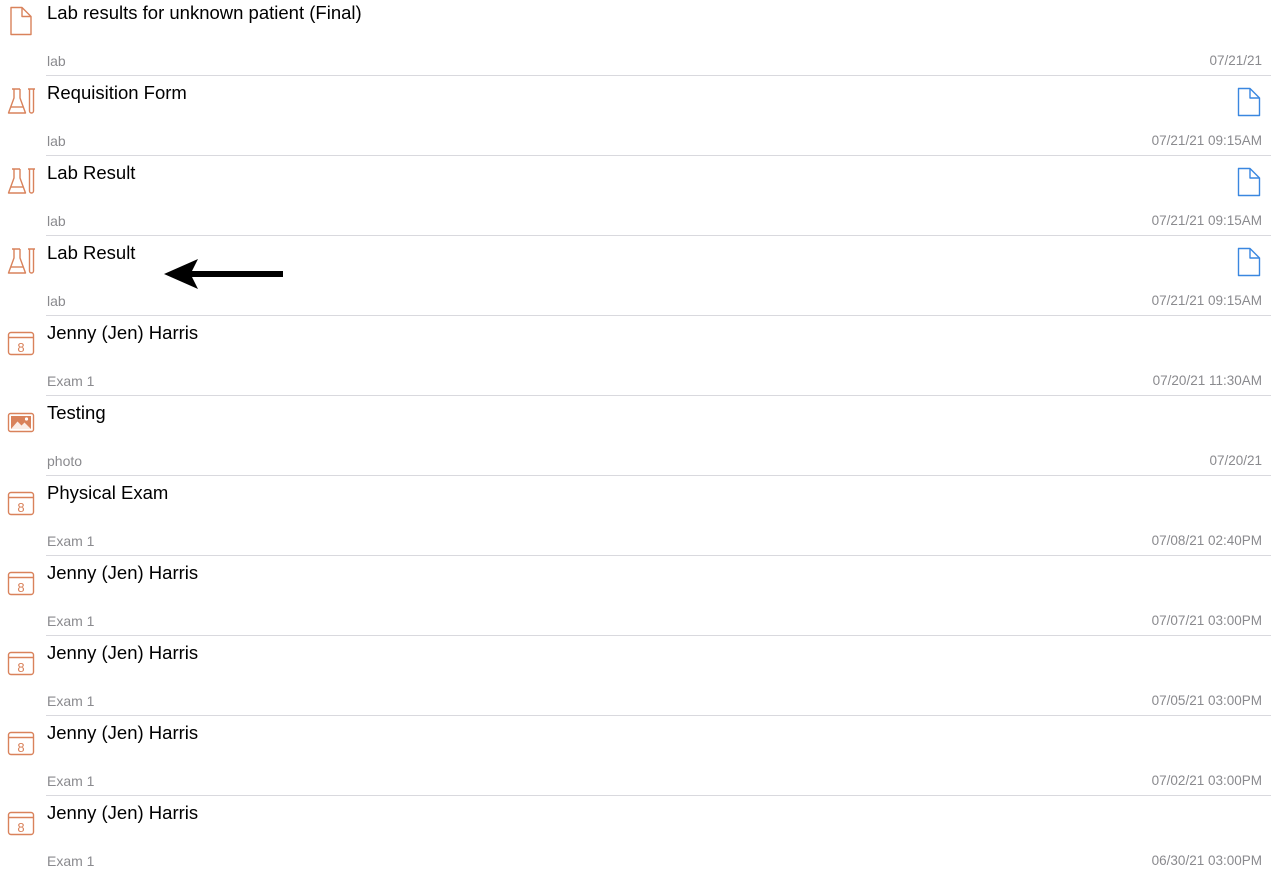 The width and height of the screenshot is (1276, 879). I want to click on record-title: Testing, so click(76, 412).